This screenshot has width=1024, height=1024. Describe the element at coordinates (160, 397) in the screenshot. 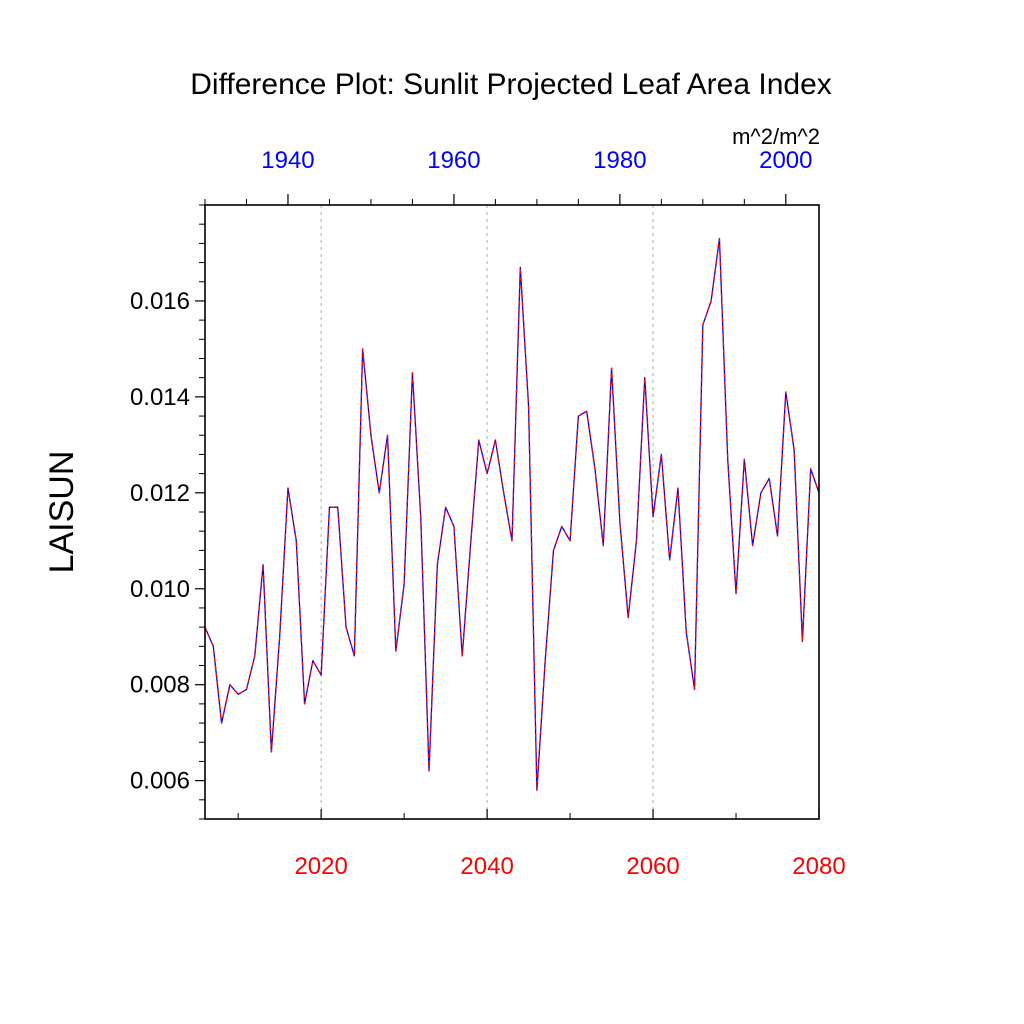

I see `y-tick-label: 0.014` at that location.